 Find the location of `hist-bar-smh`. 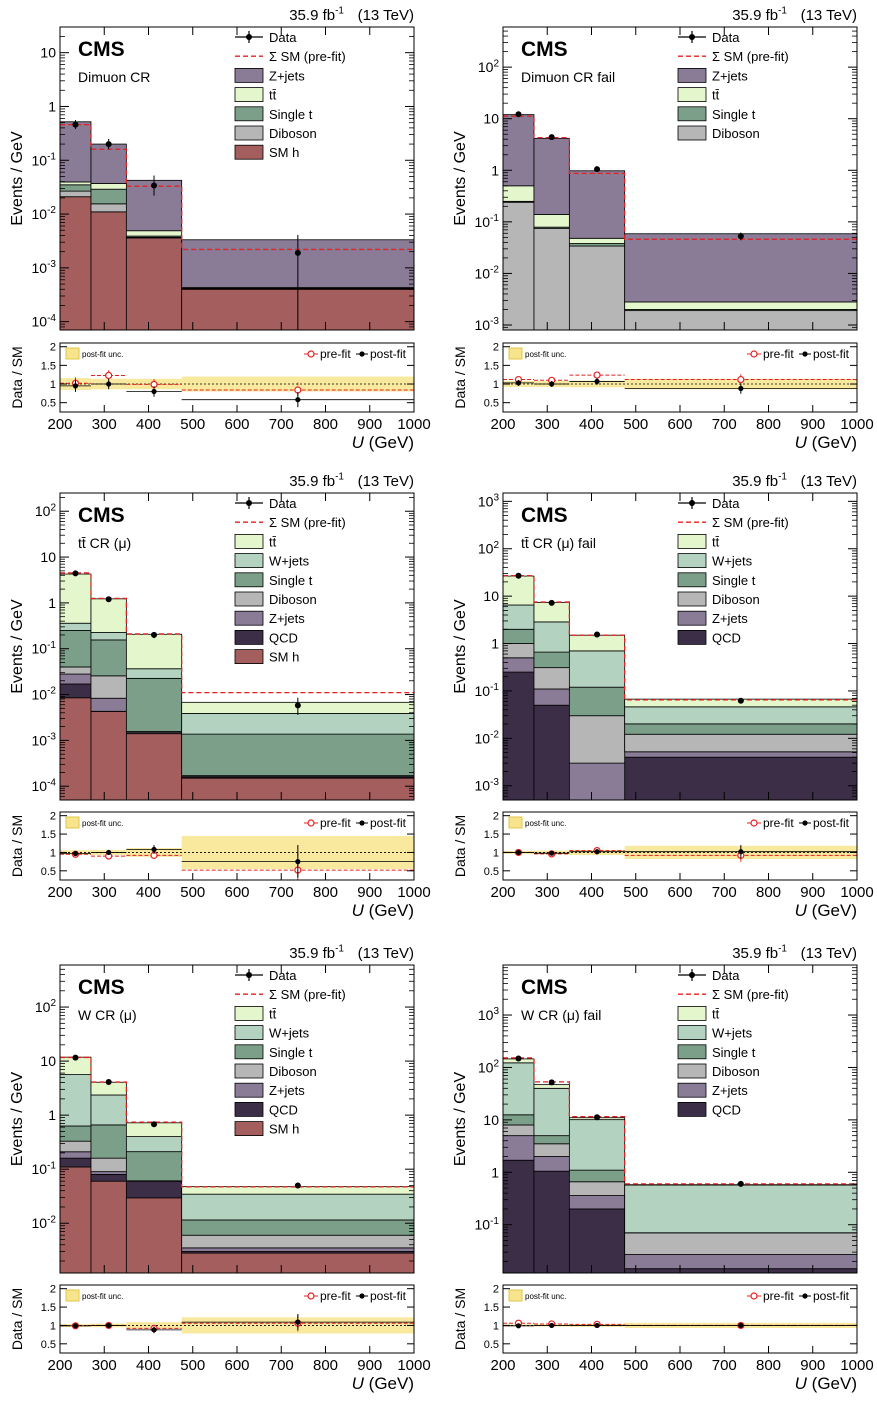

hist-bar-smh is located at coordinates (75, 263).